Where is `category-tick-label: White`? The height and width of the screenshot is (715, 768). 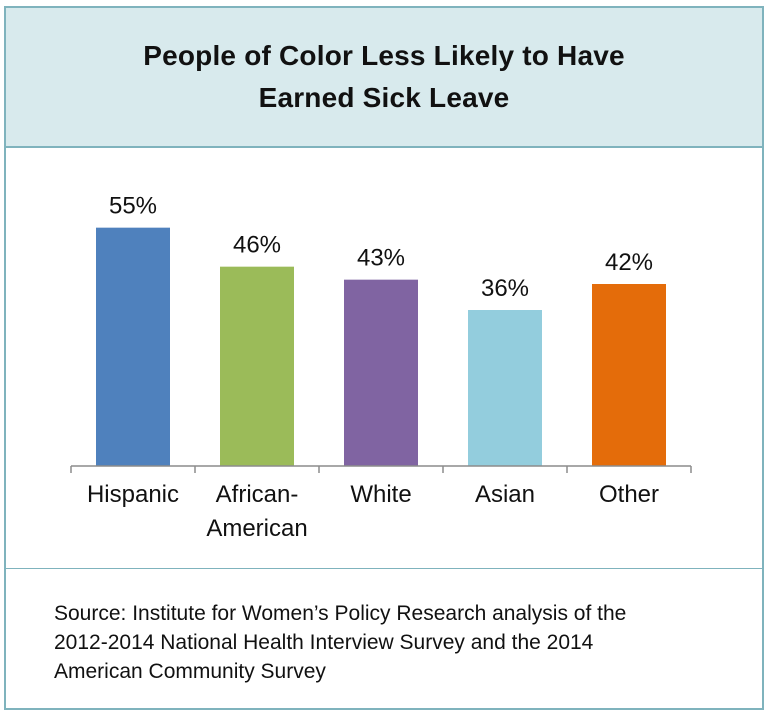
category-tick-label: White is located at coordinates (380, 494).